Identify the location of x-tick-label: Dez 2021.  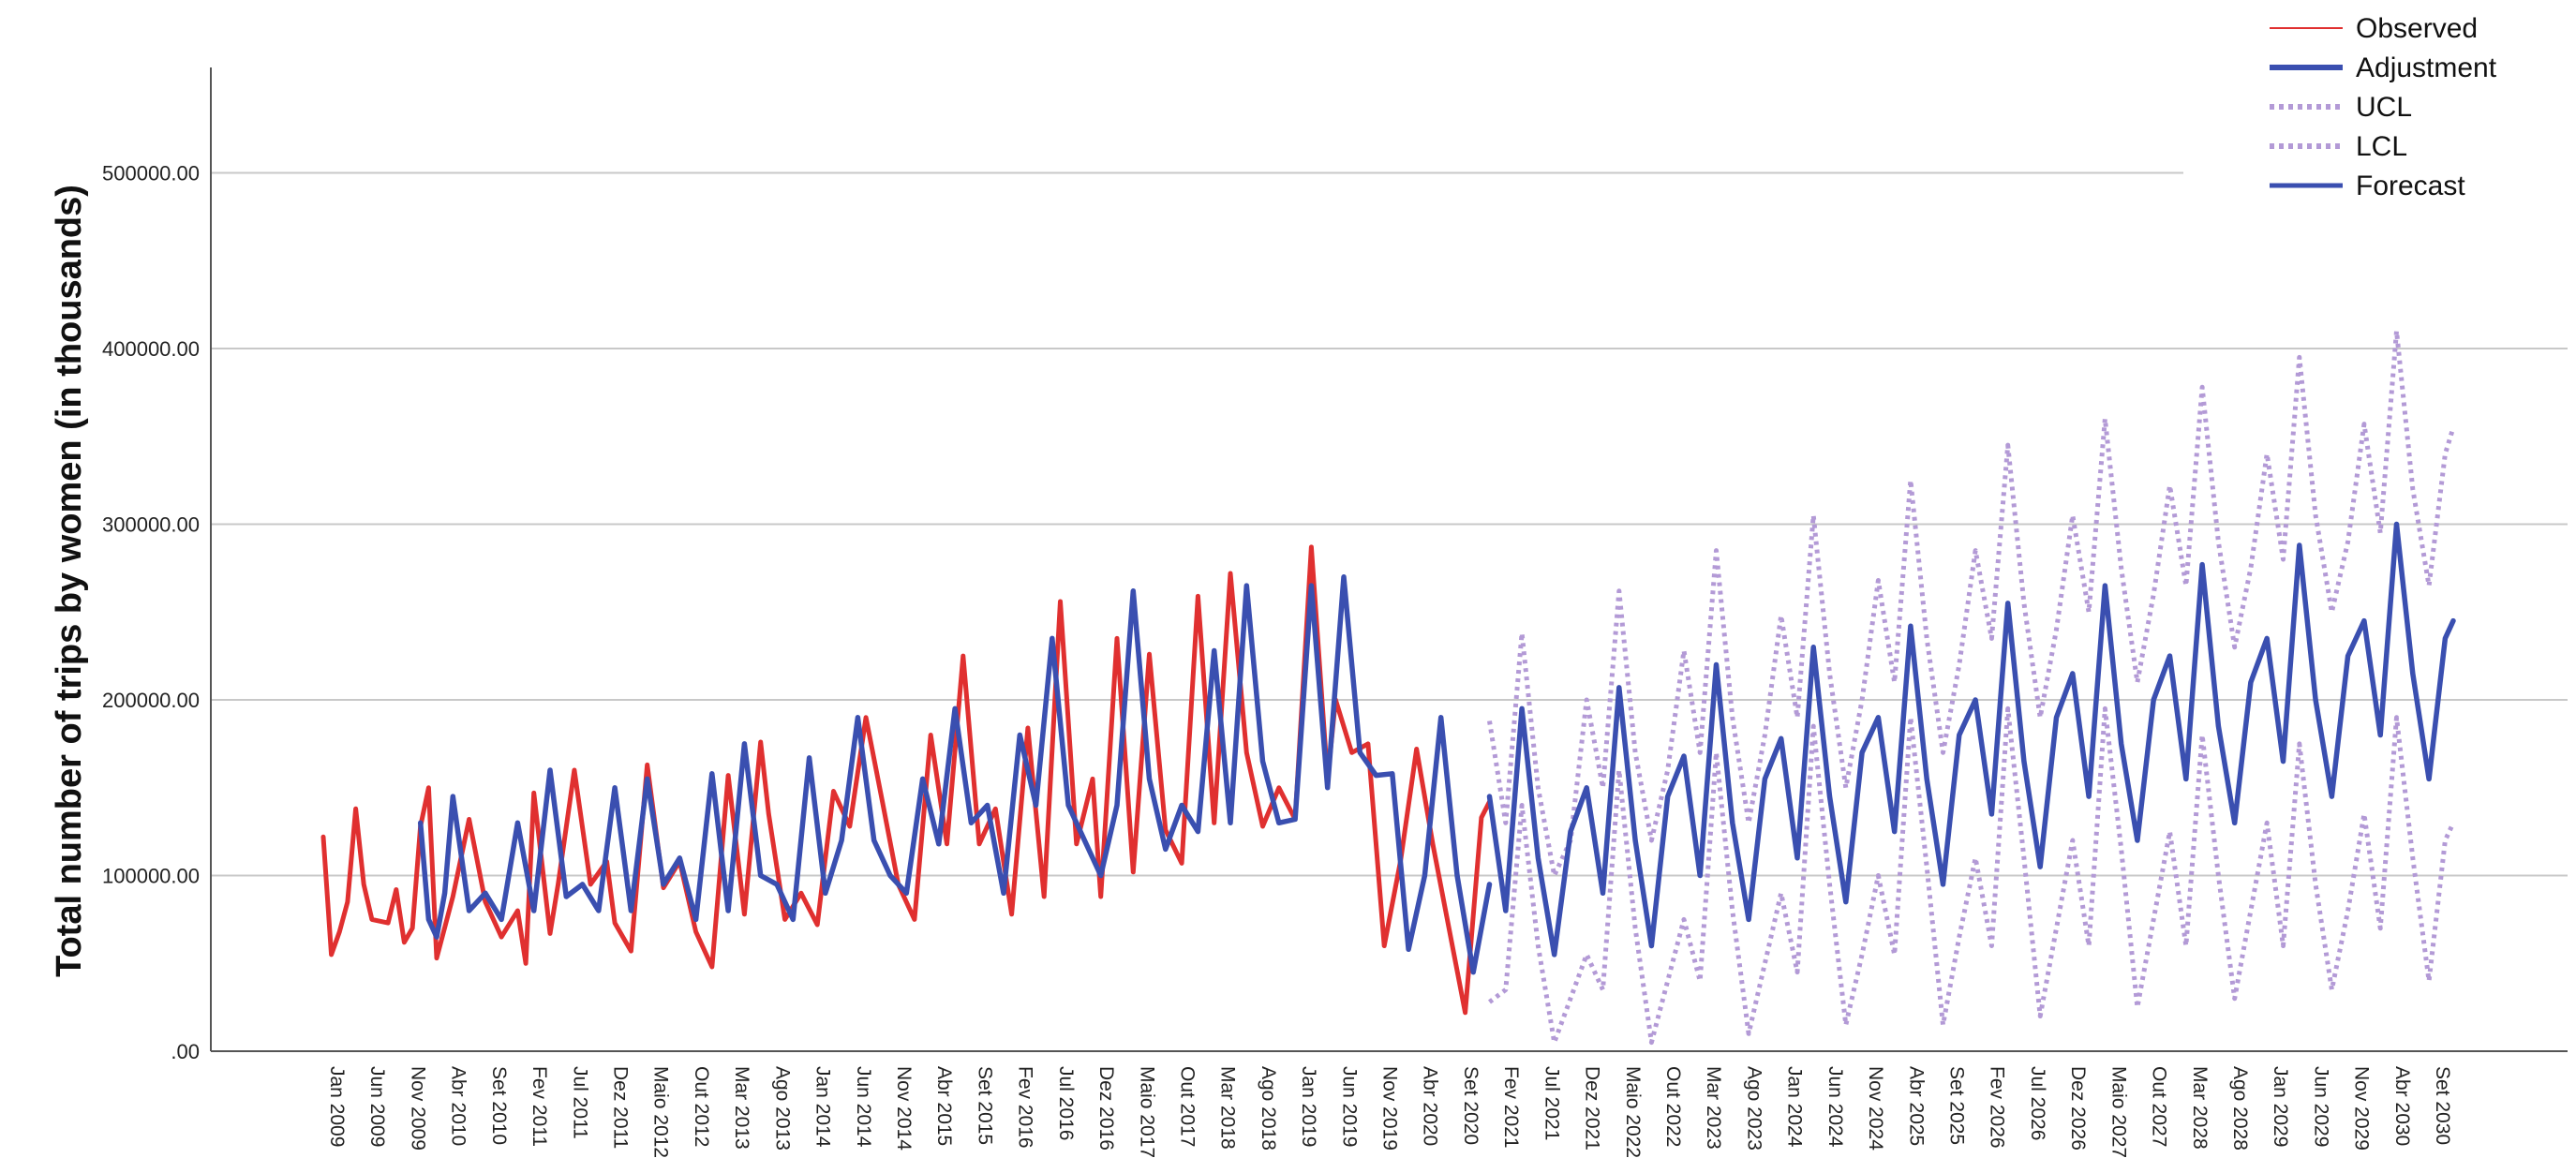
(1592, 1108).